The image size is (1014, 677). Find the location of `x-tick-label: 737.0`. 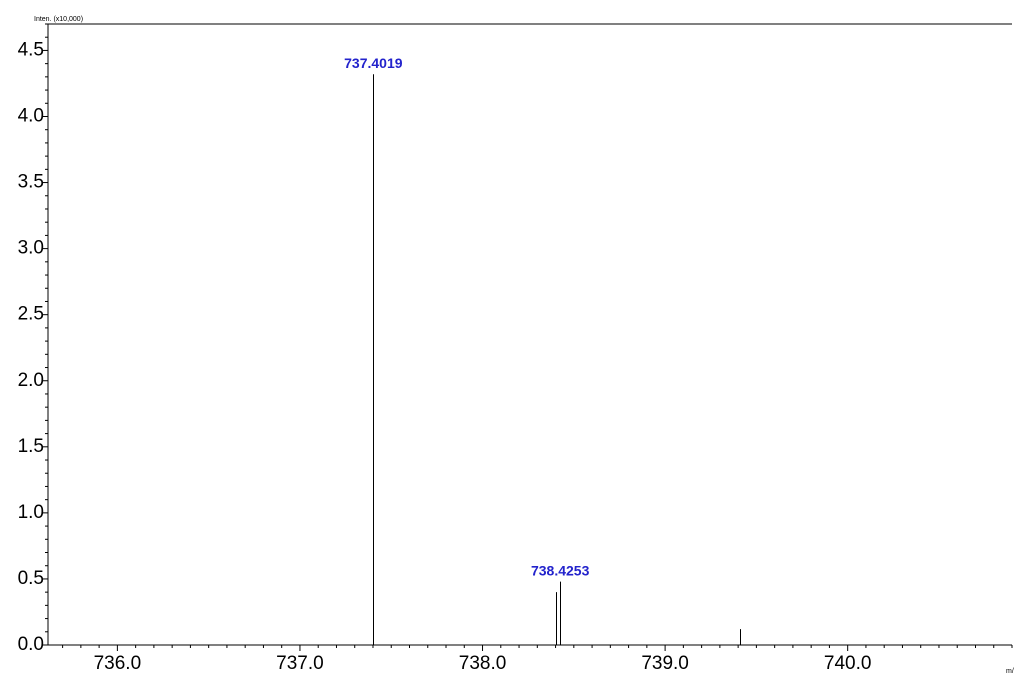

x-tick-label: 737.0 is located at coordinates (300, 663).